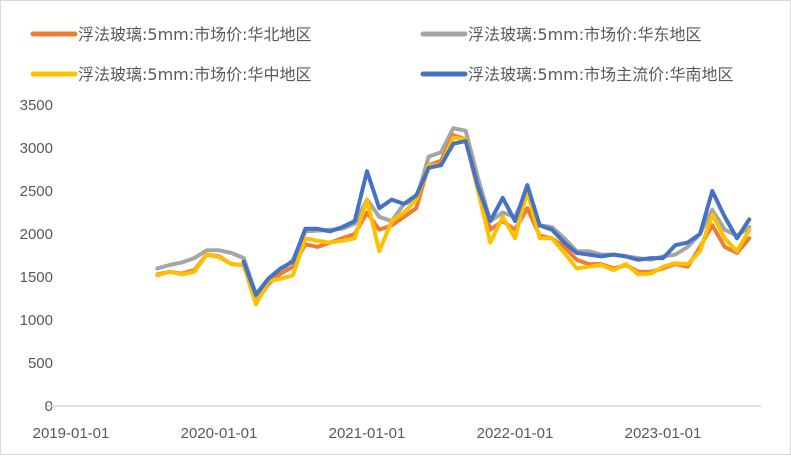  I want to click on legend-item: 浮法玻璃:5mm:市场价:华北地区, so click(171, 34).